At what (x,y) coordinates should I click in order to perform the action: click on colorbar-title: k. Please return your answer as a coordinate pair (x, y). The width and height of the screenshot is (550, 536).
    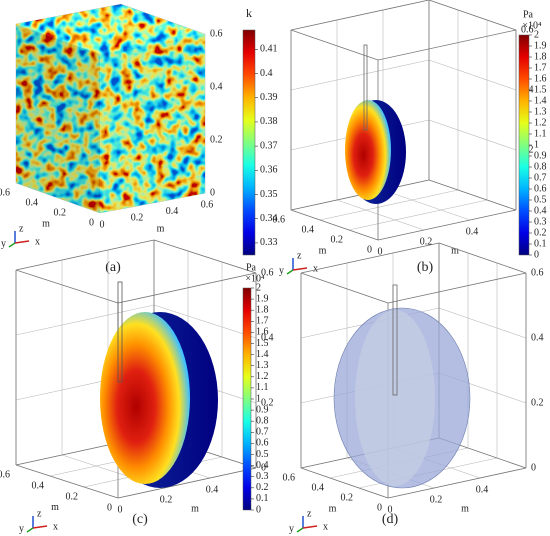
    Looking at the image, I should click on (249, 13).